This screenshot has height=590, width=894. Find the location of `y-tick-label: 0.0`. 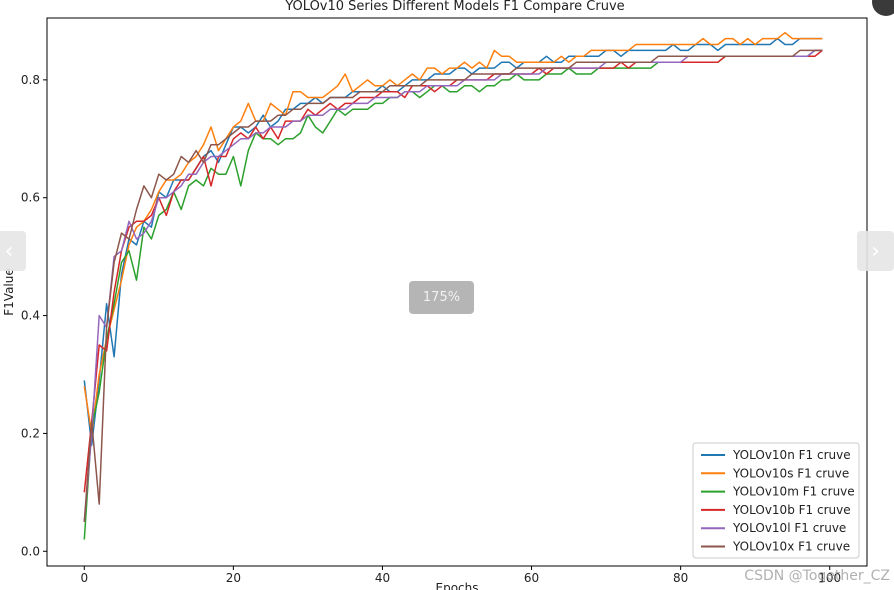

y-tick-label: 0.0 is located at coordinates (30, 551).